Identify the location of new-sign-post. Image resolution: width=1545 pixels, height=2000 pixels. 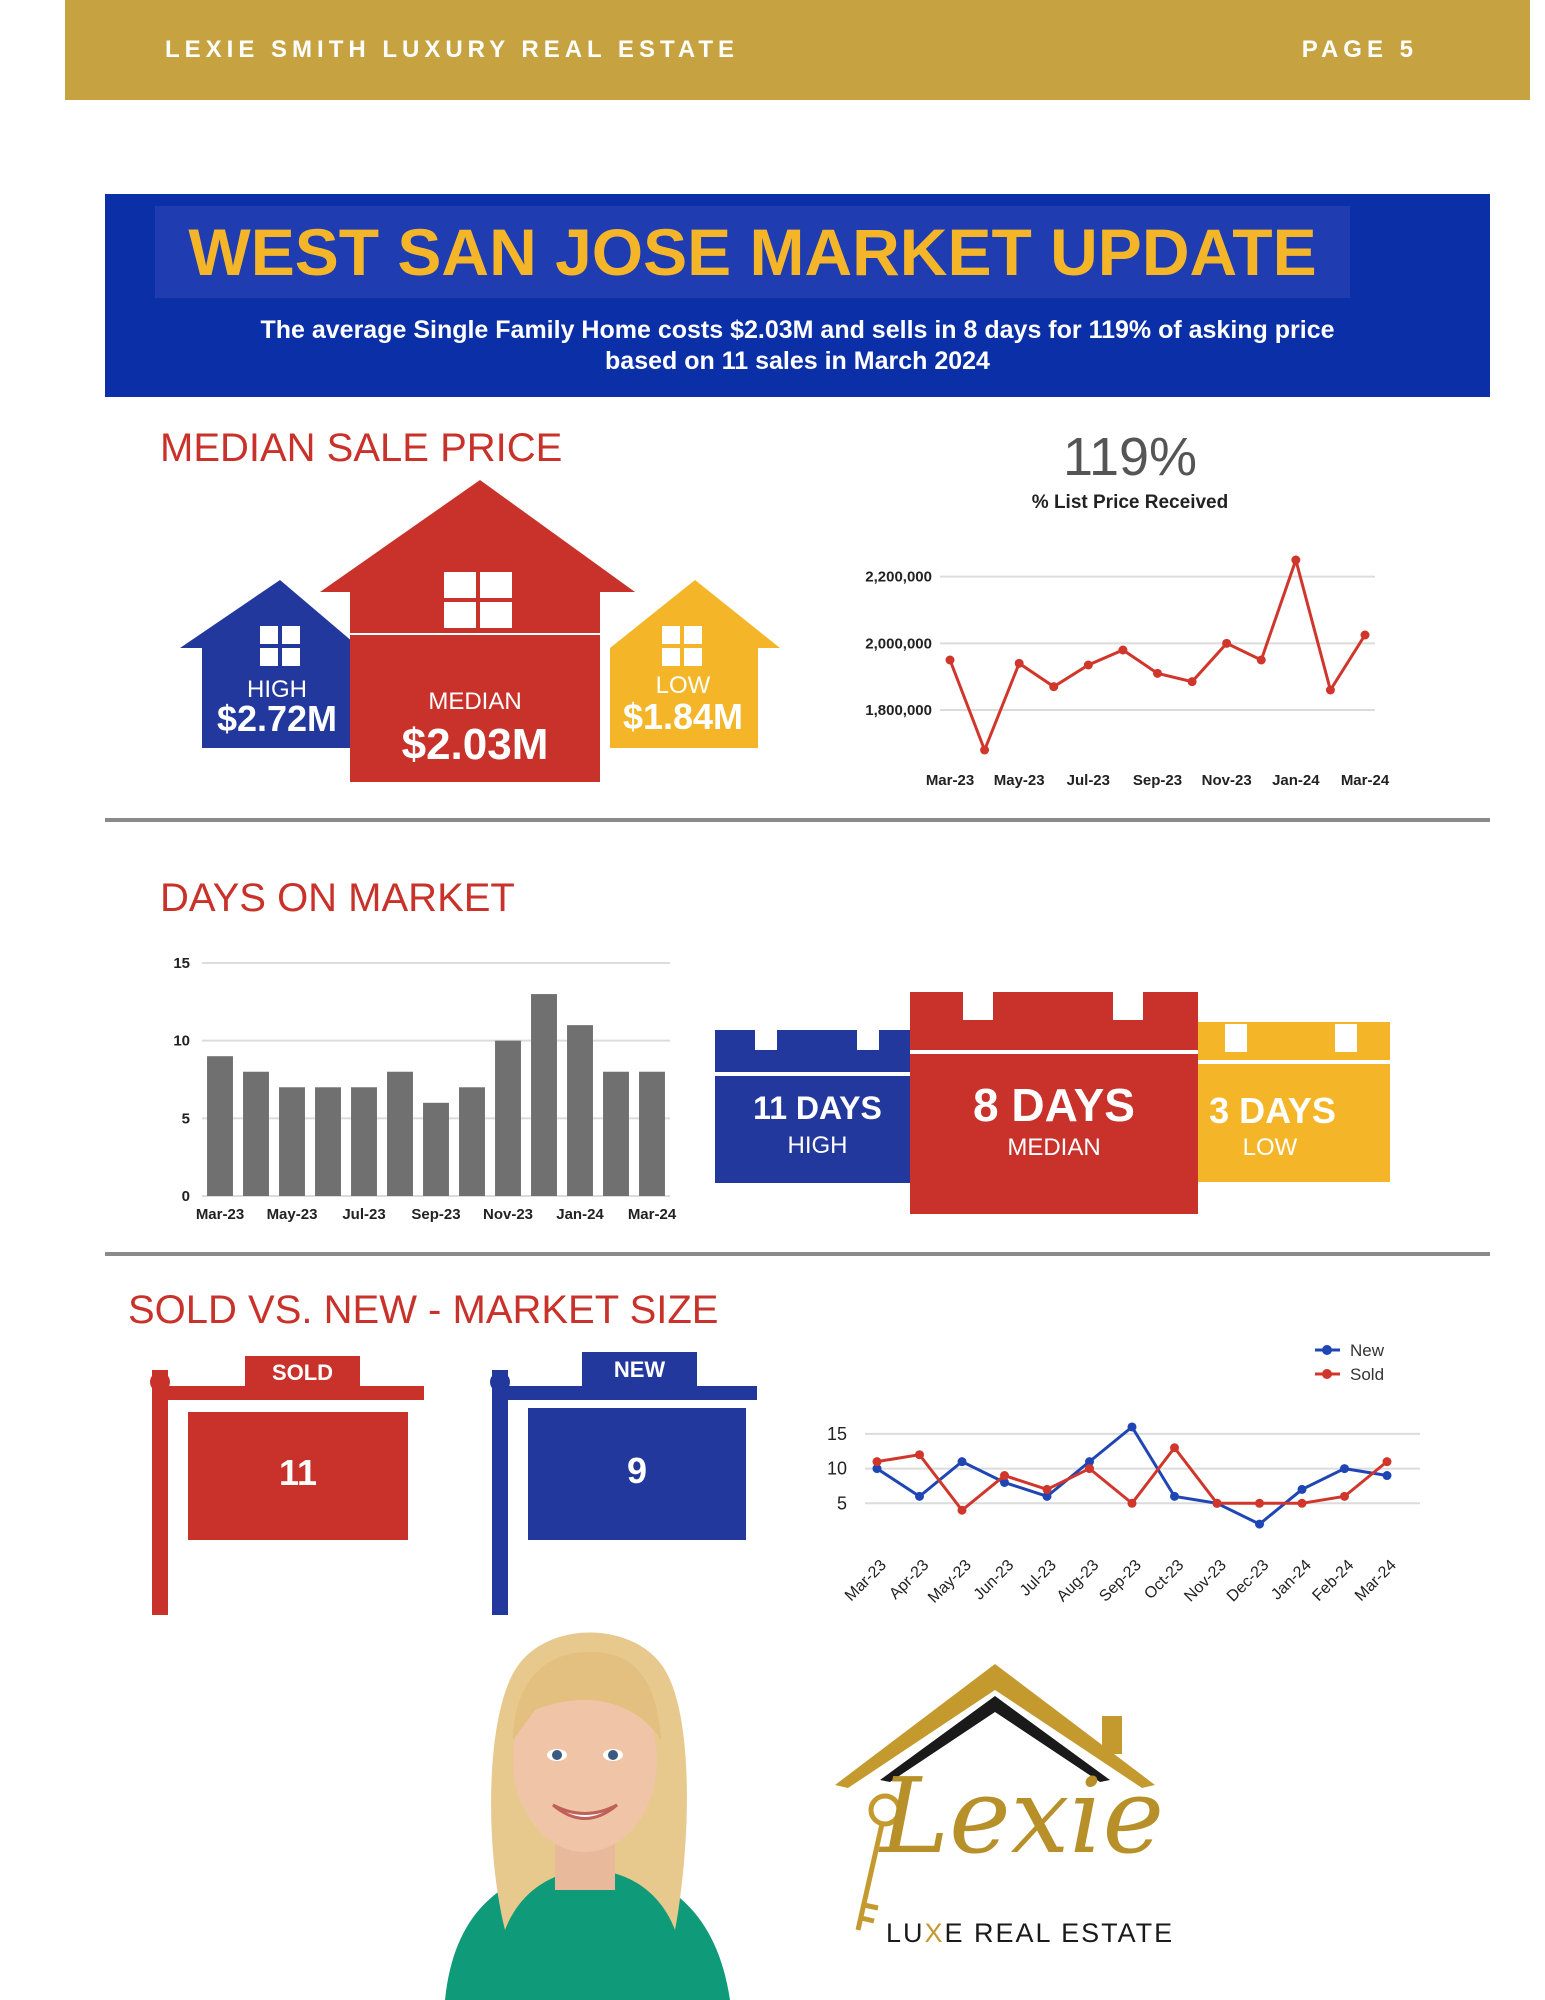
(500, 1492).